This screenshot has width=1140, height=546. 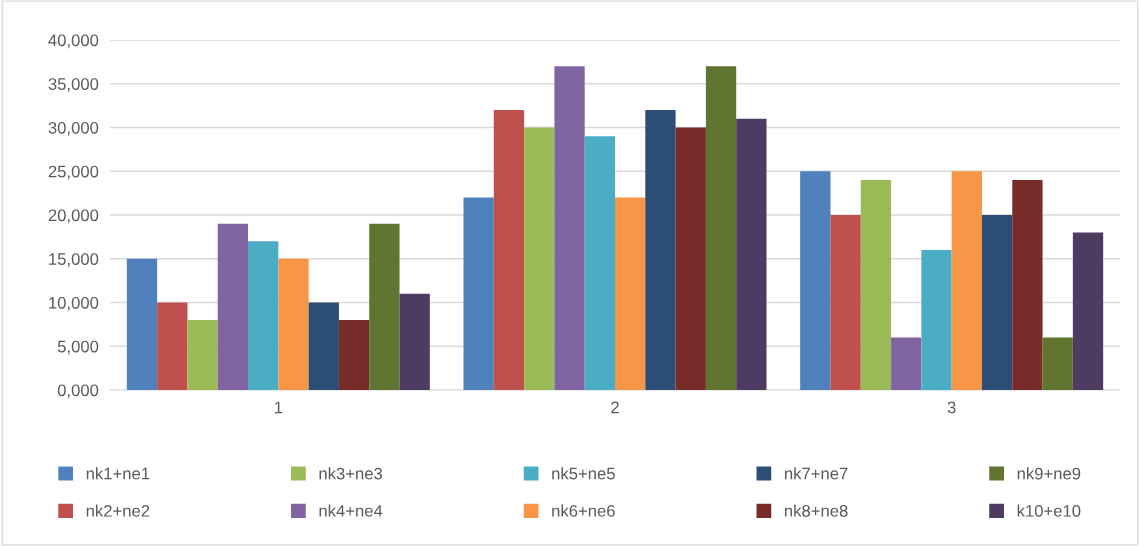 What do you see at coordinates (74, 260) in the screenshot?
I see `y-tick-label: 15,000` at bounding box center [74, 260].